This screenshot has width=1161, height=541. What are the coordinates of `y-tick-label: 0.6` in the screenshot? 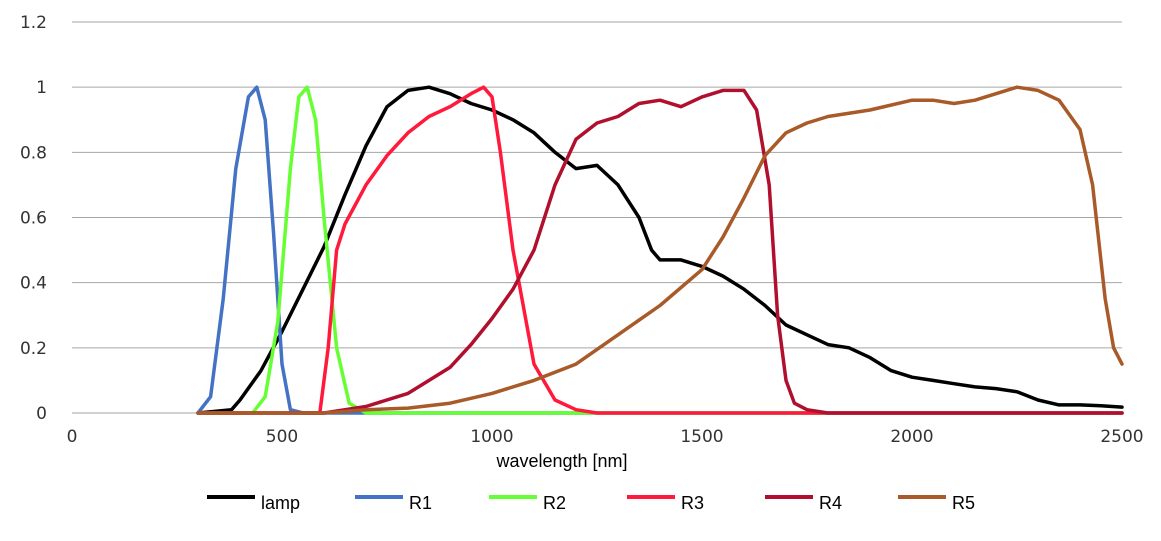 It's located at (33, 219).